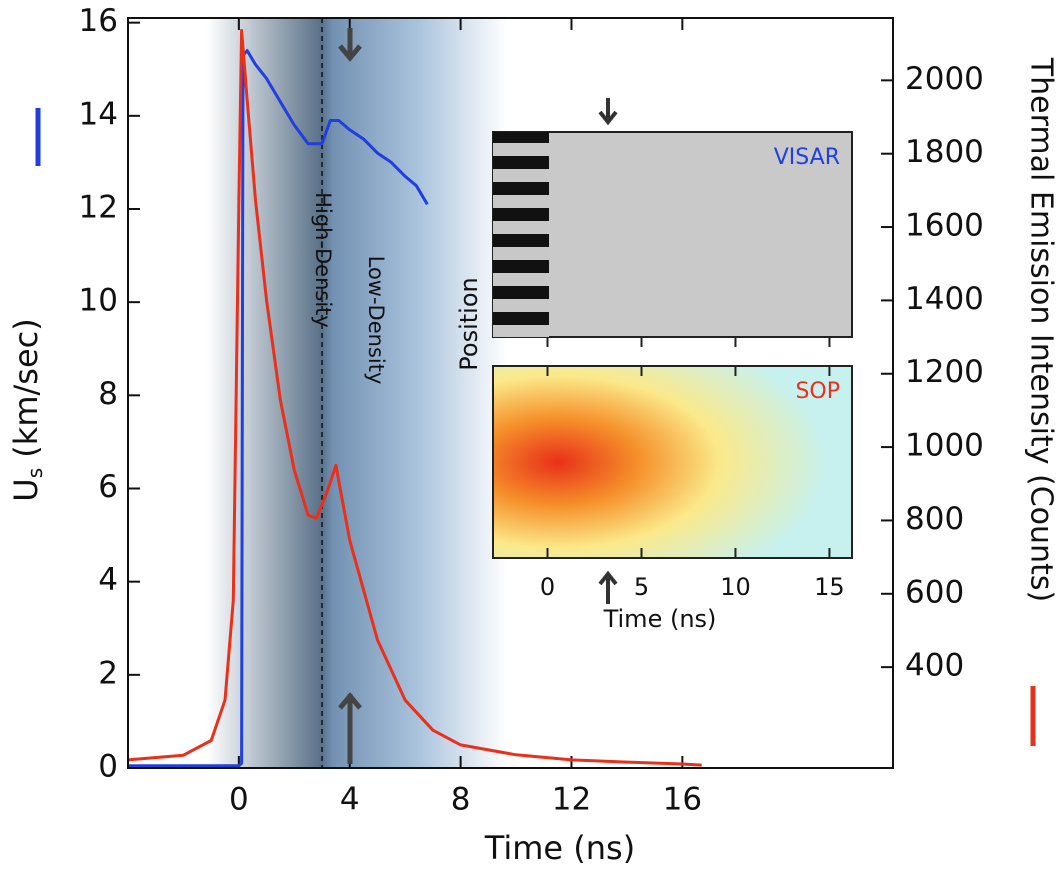 Image resolution: width=1062 pixels, height=875 pixels. Describe the element at coordinates (672, 462) in the screenshot. I see `sop-image` at that location.